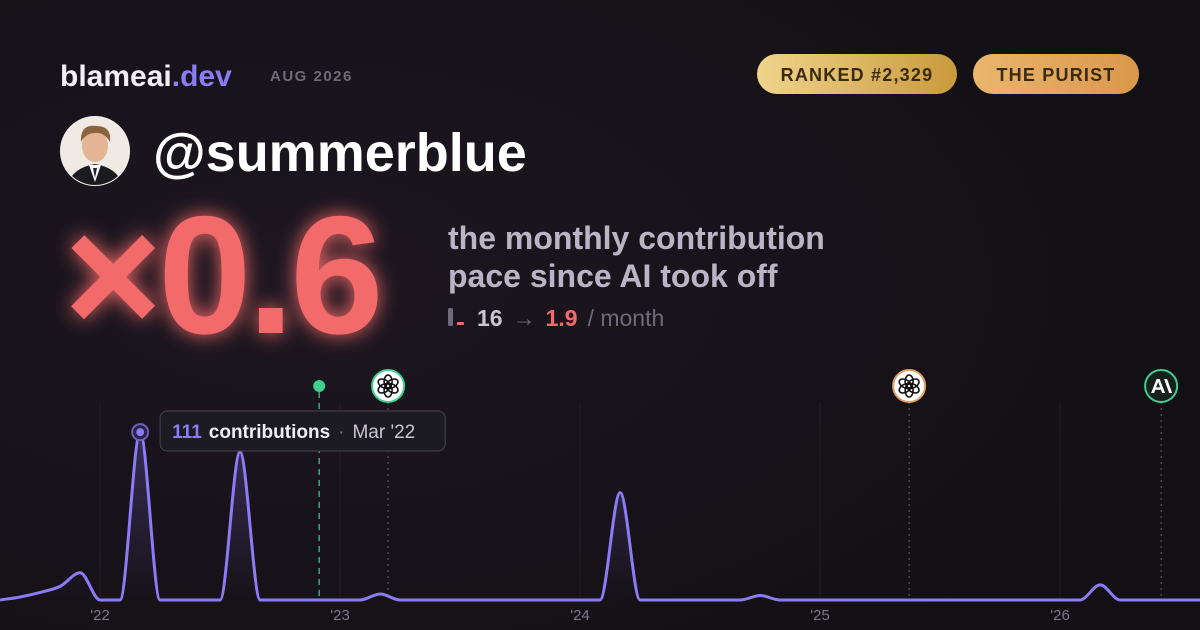 The width and height of the screenshot is (1200, 630). Describe the element at coordinates (490, 318) in the screenshot. I see `pace-before: 16` at that location.